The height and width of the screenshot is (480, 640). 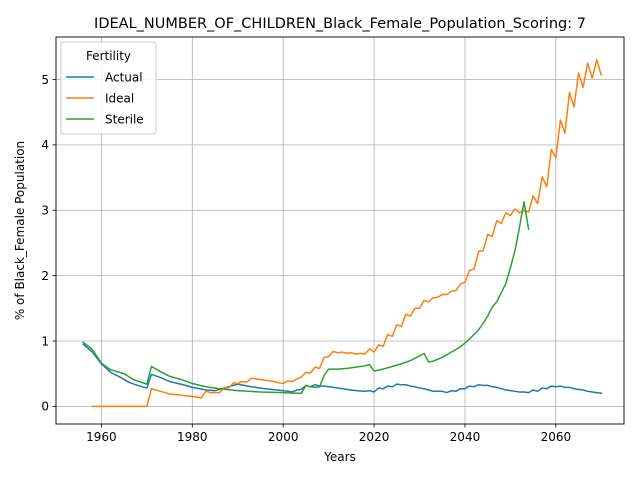 I want to click on legend-title: Fertility, so click(x=108, y=56).